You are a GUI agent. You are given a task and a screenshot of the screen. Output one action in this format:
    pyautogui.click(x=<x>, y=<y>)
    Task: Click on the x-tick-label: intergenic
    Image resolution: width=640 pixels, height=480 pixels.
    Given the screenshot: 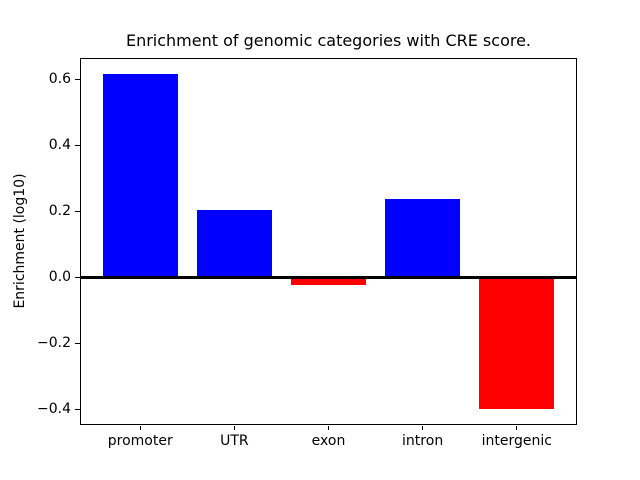 What is the action you would take?
    pyautogui.click(x=516, y=441)
    